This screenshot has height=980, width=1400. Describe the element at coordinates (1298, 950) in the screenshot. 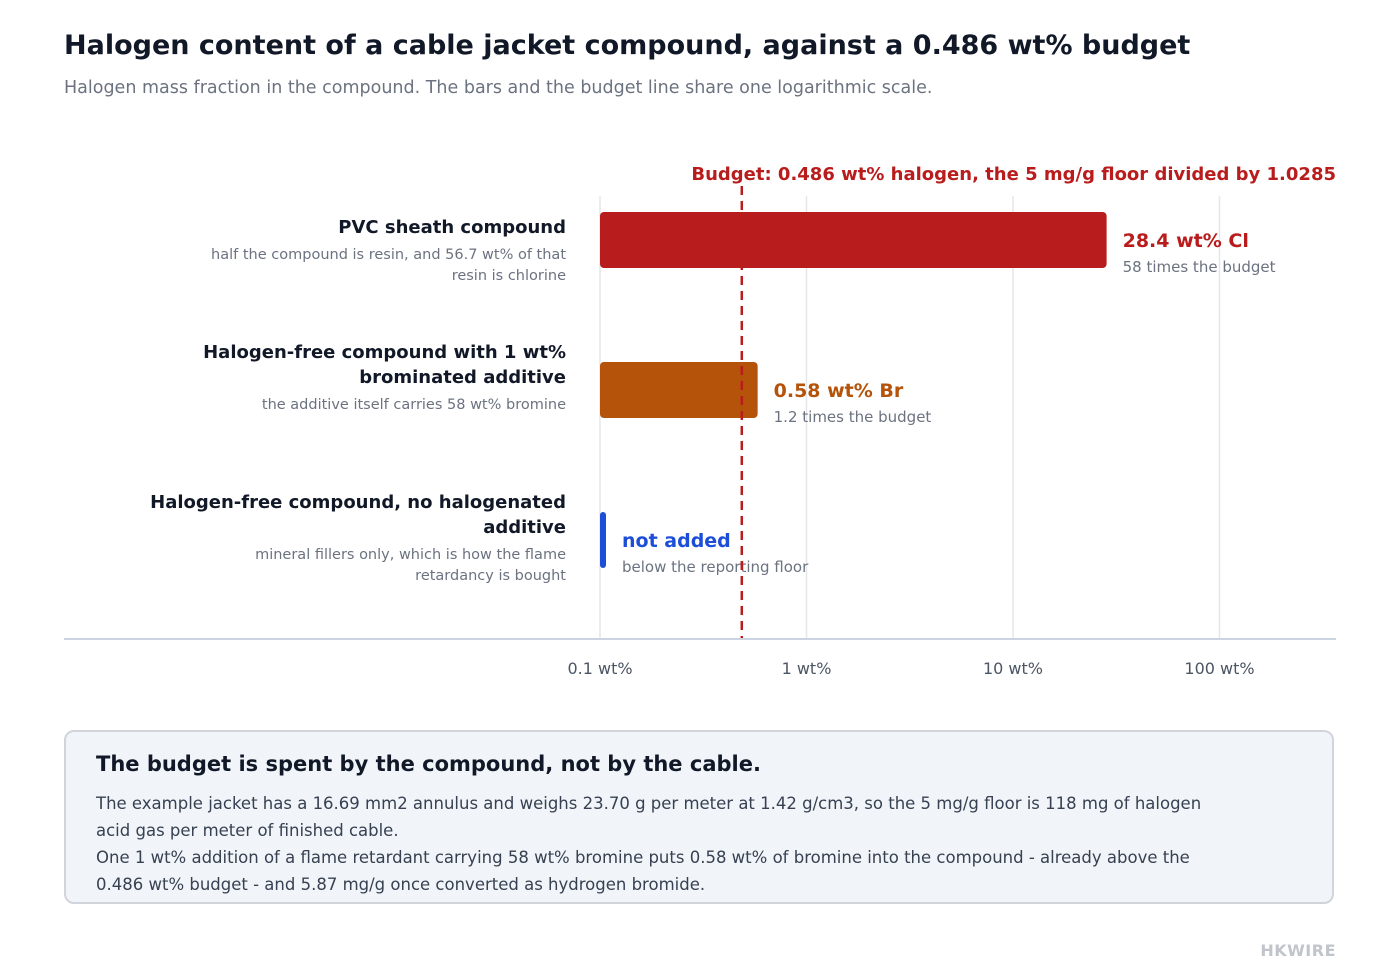

I see `brand-logo: HKWIRE` at that location.